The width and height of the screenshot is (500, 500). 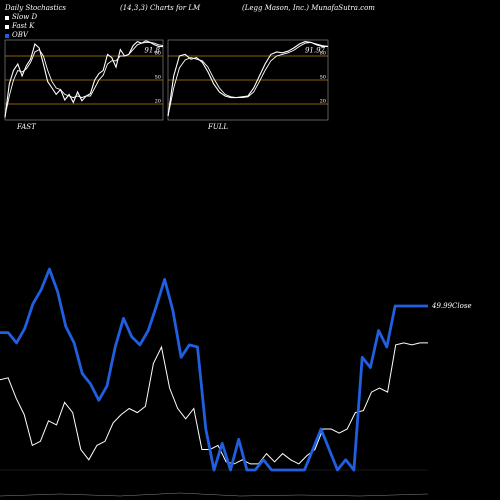 I want to click on legend-label-fast-k: Fast K, so click(x=23, y=26).